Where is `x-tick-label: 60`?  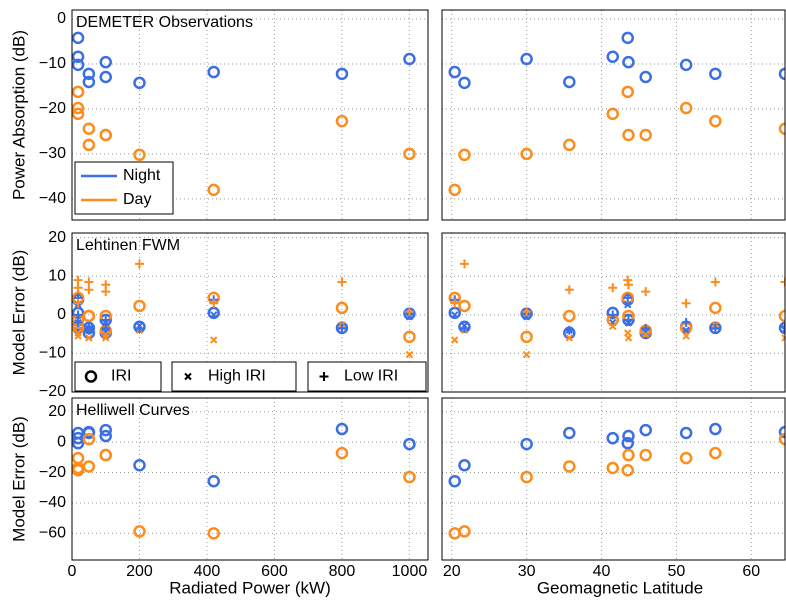
x-tick-label: 60 is located at coordinates (751, 571).